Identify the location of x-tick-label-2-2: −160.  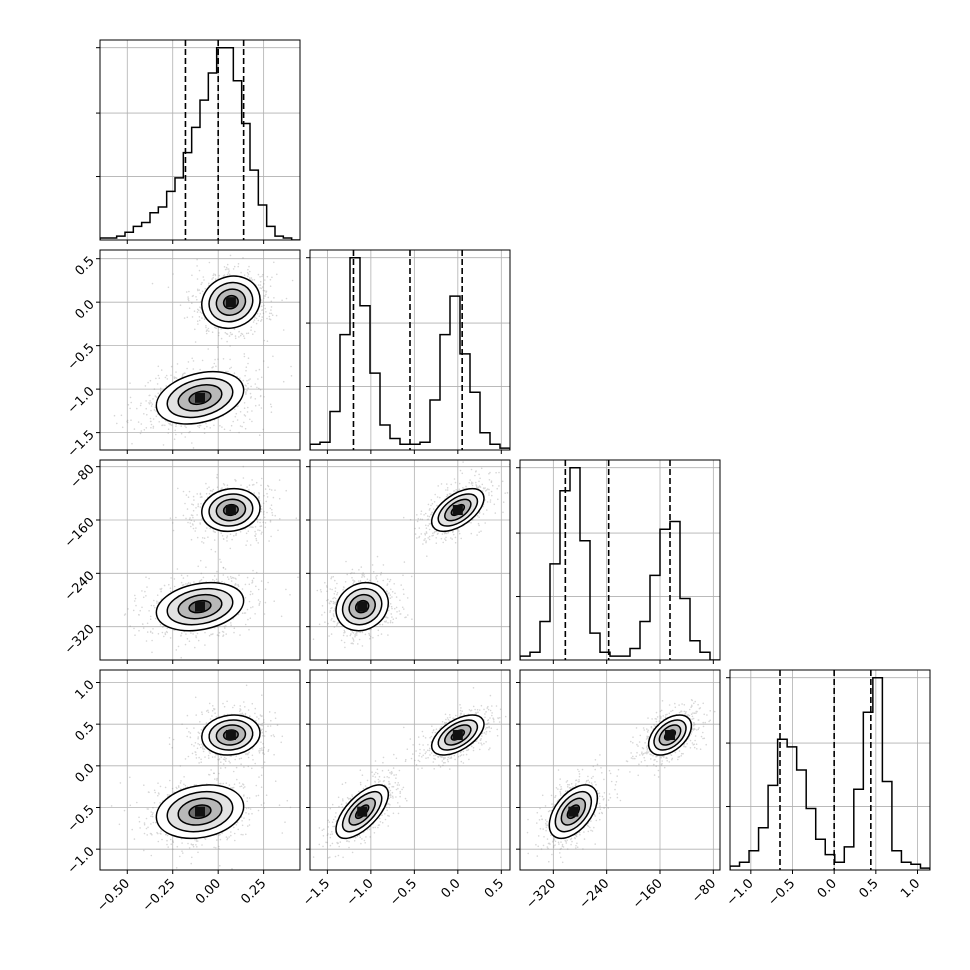
(648, 894).